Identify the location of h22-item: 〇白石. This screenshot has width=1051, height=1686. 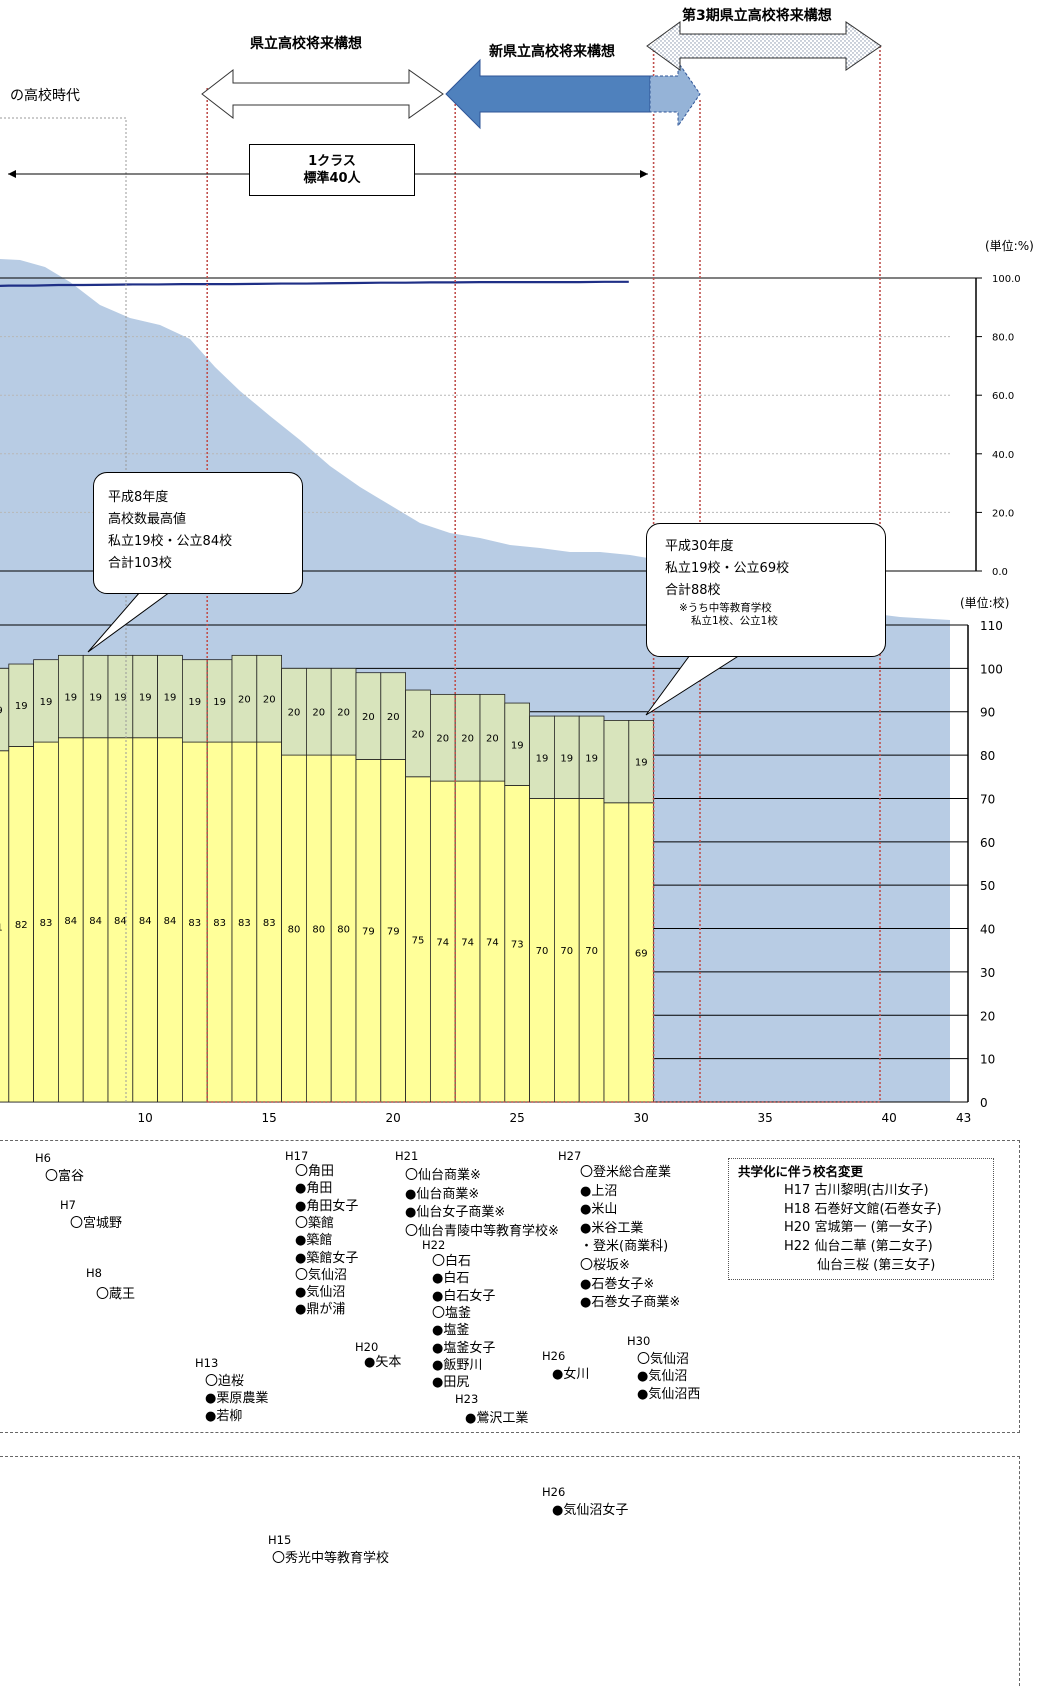
(452, 1261).